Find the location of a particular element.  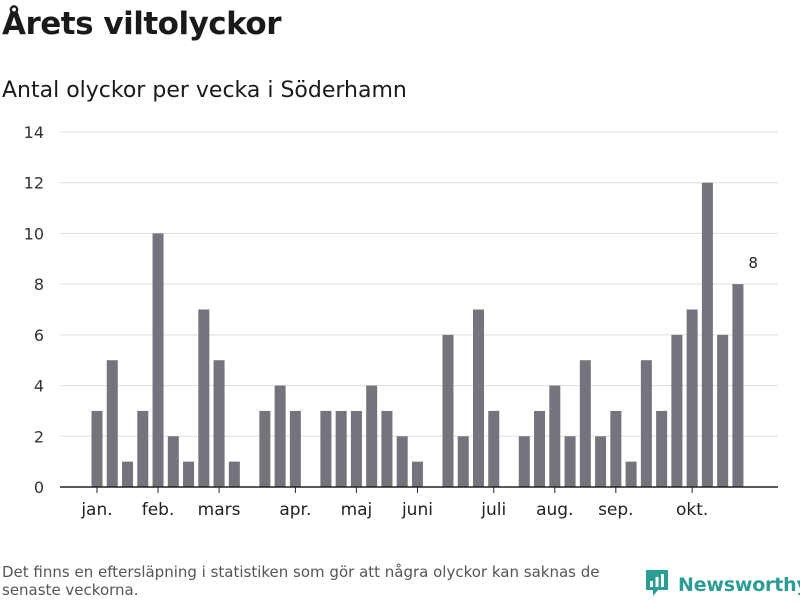

x-tick-label: juli is located at coordinates (493, 510).